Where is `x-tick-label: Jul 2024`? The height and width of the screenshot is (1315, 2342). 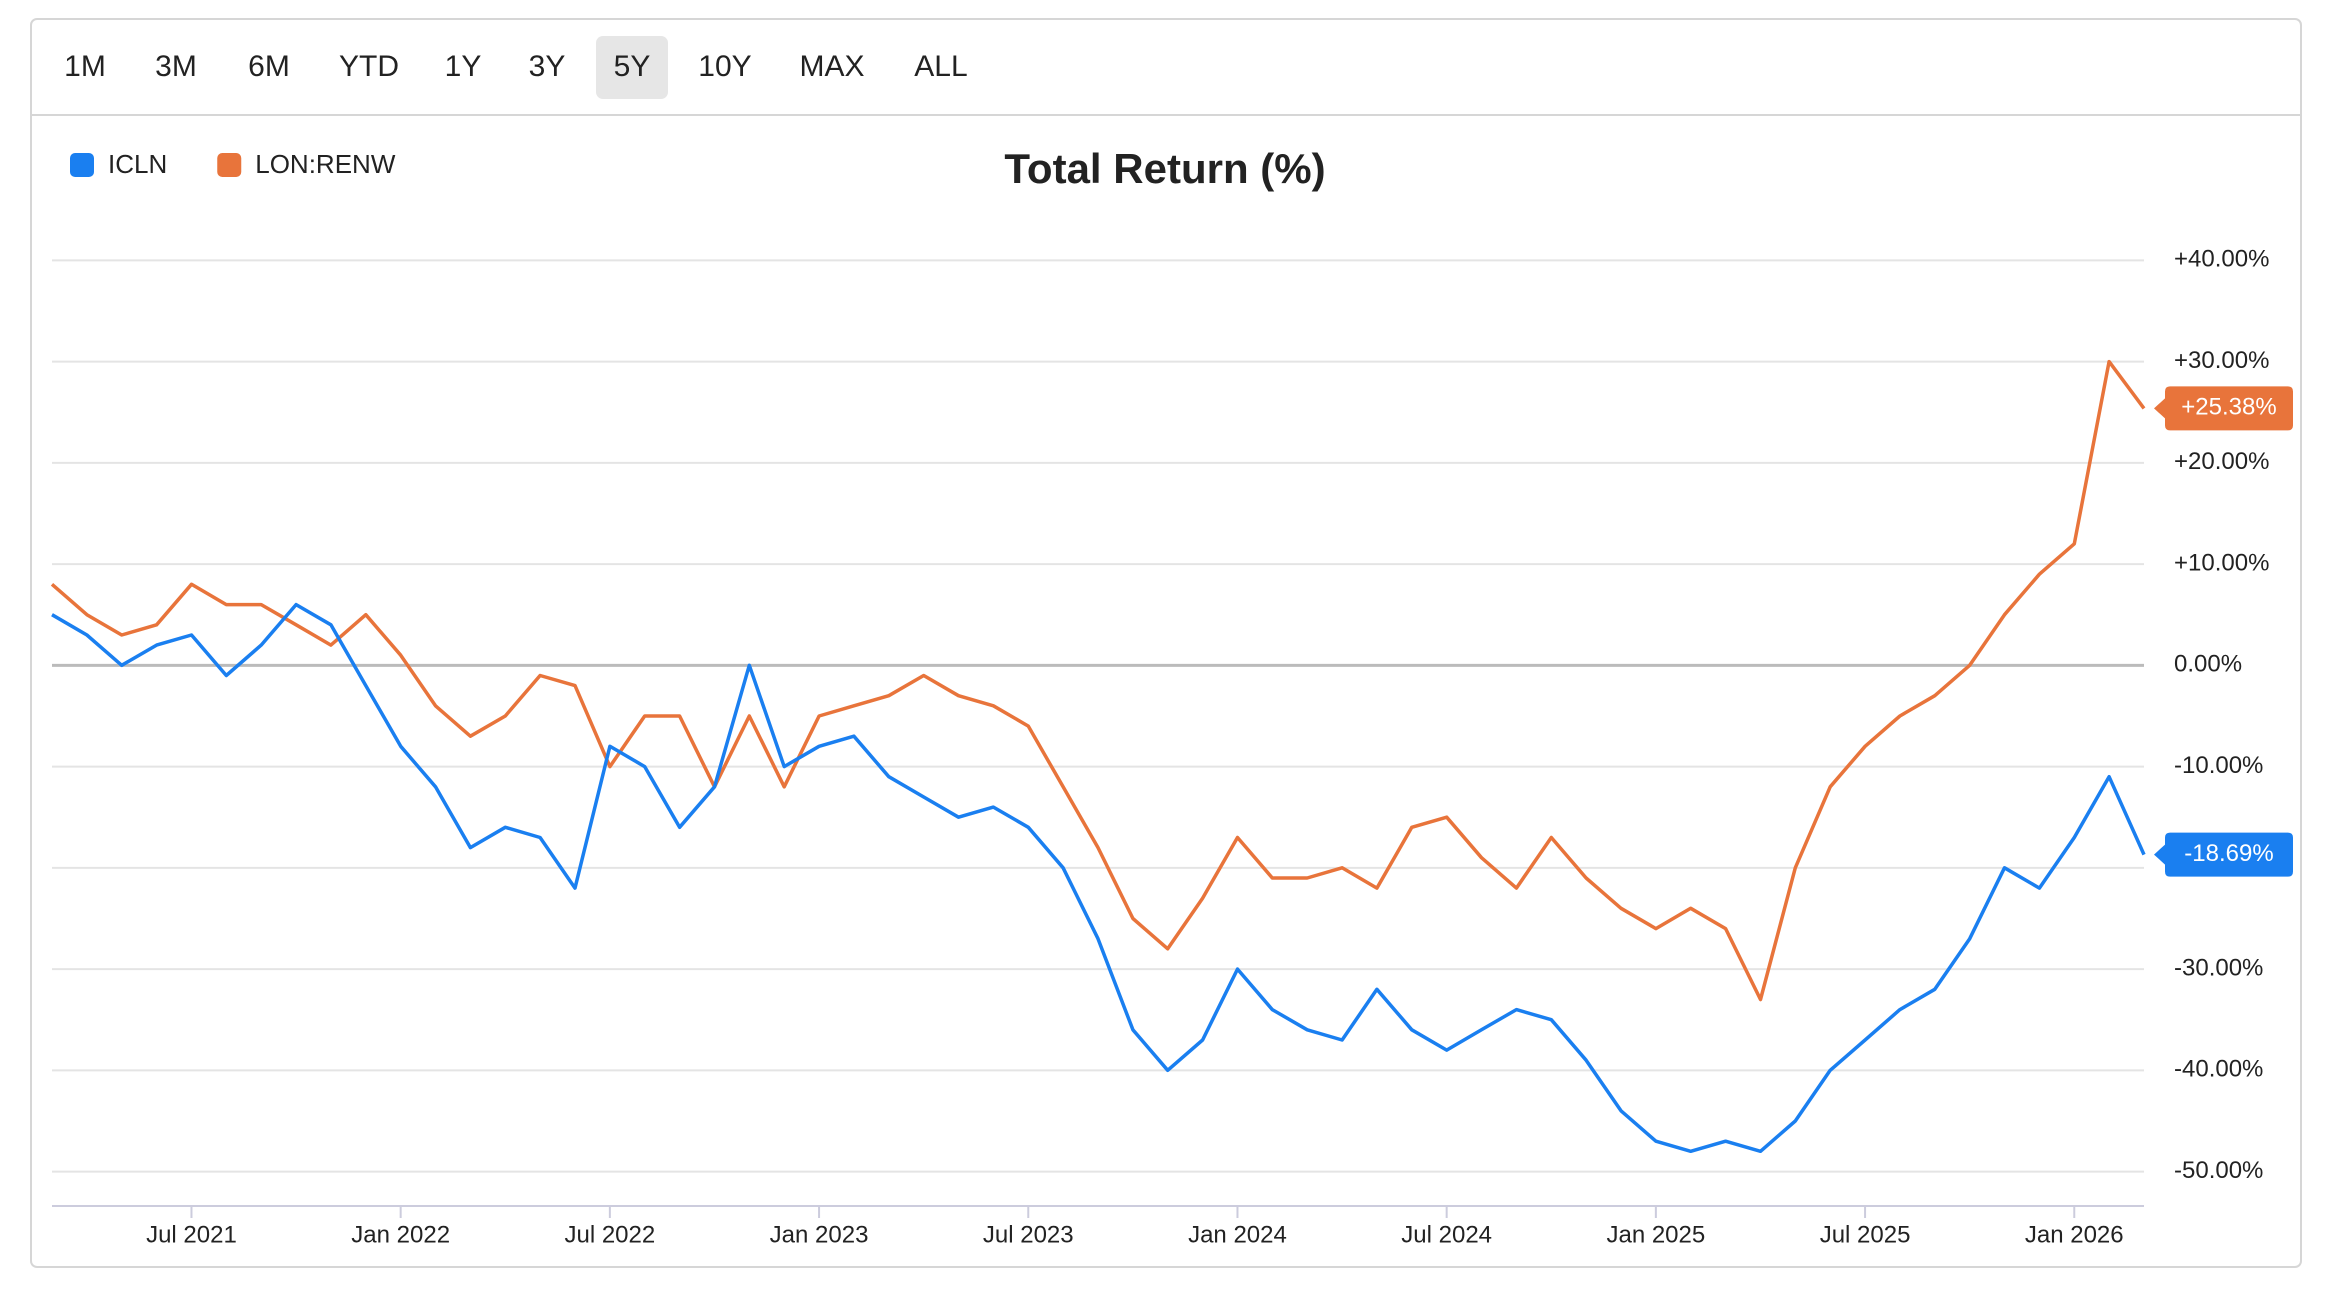
x-tick-label: Jul 2024 is located at coordinates (1446, 1234).